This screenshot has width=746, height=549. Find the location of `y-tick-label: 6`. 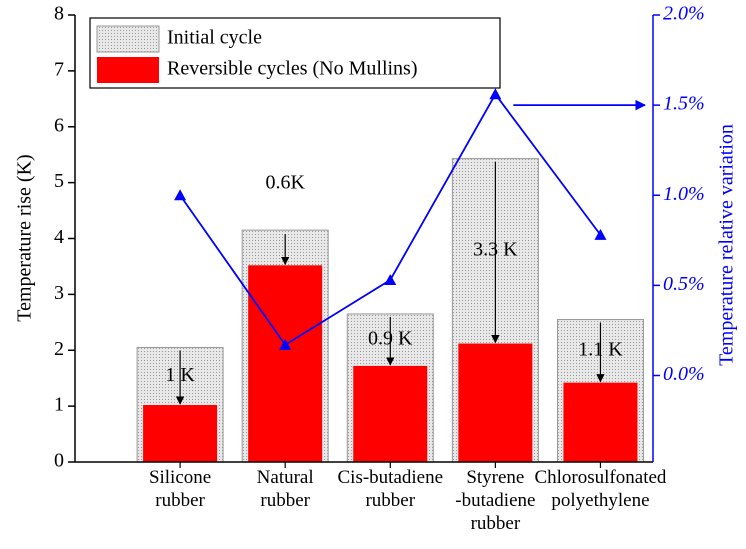

y-tick-label: 6 is located at coordinates (59, 125).